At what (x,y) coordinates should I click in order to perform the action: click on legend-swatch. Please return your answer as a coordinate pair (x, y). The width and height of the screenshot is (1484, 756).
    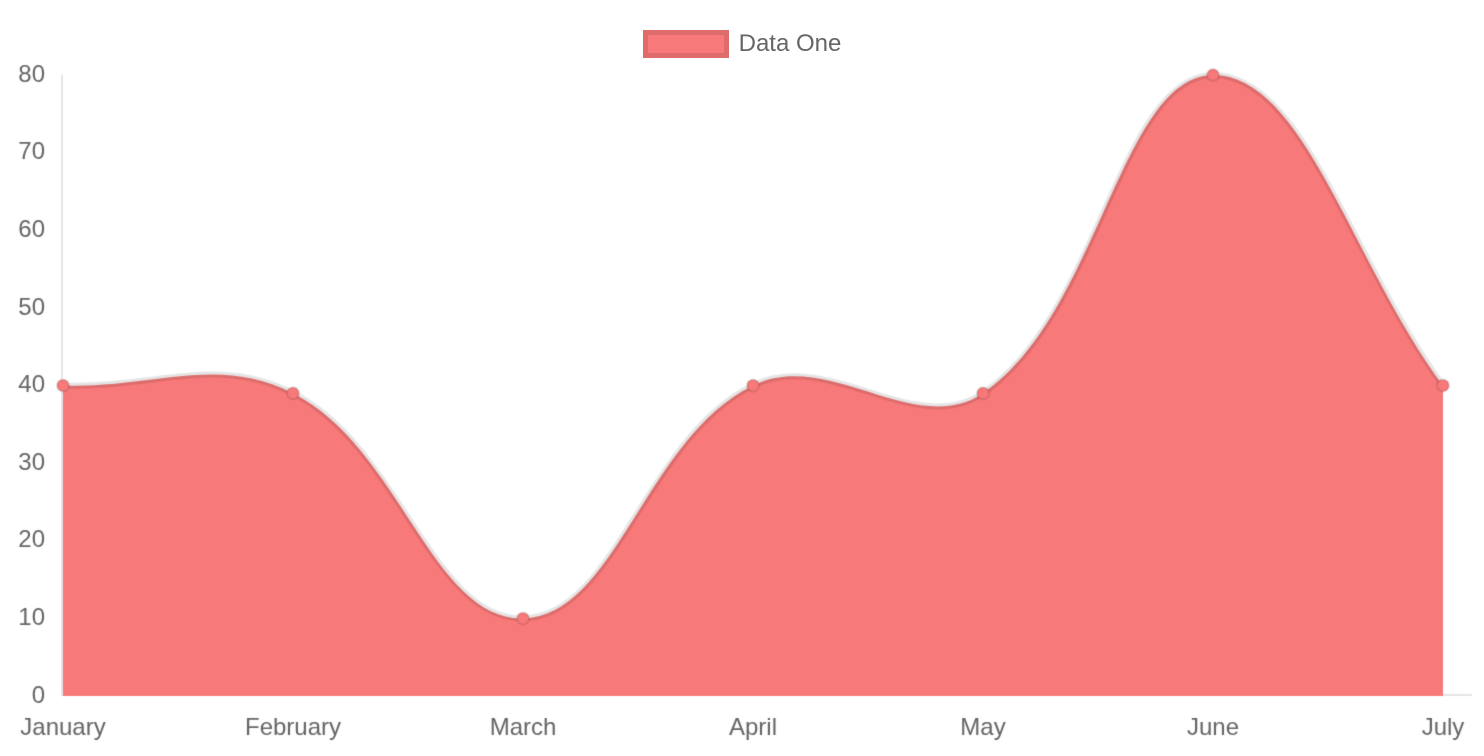
    Looking at the image, I should click on (685, 44).